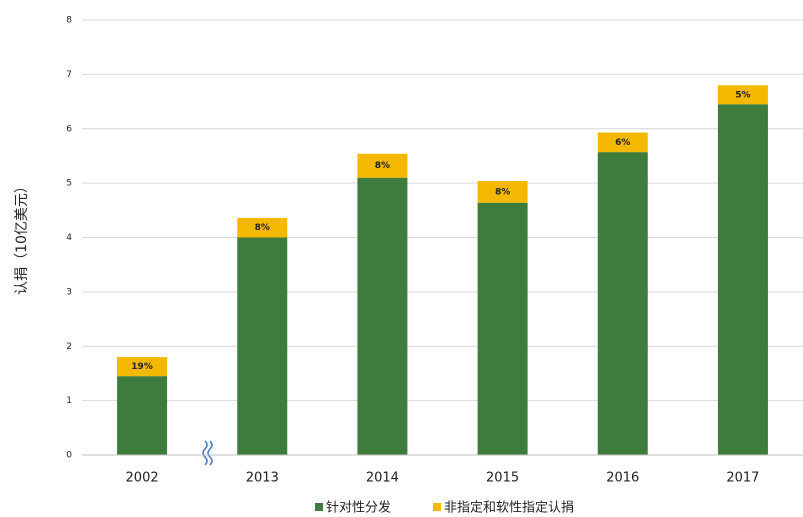 Image resolution: width=803 pixels, height=517 pixels. What do you see at coordinates (622, 478) in the screenshot?
I see `x-tick-label: 2016` at bounding box center [622, 478].